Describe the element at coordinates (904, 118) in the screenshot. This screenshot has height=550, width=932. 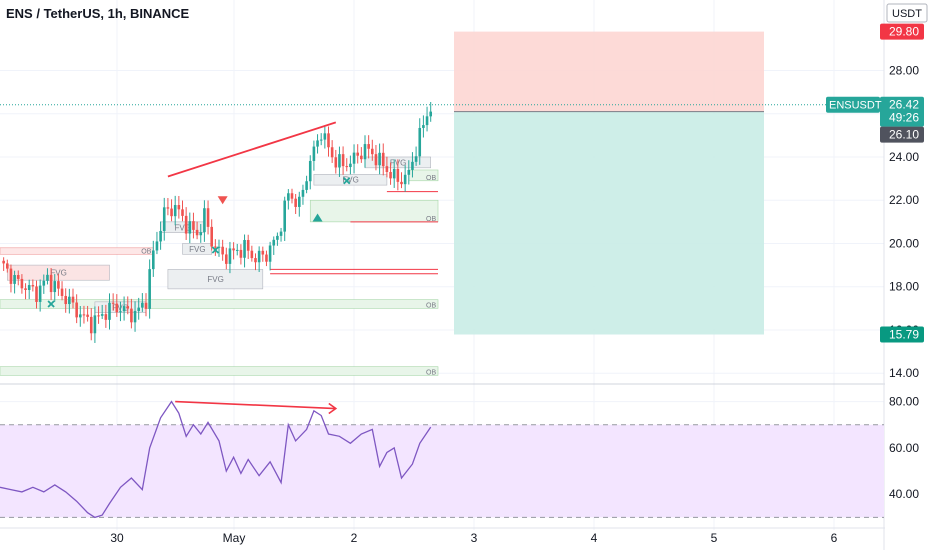
I see `current-price-badge-text: 49:26` at that location.